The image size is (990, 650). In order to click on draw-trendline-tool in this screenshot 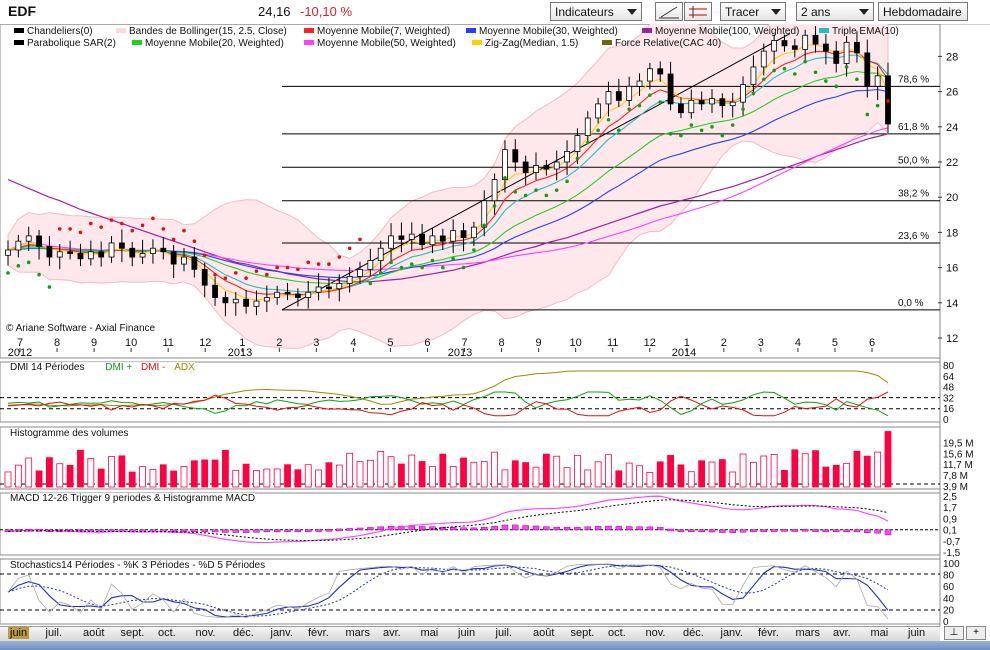, I will do `click(669, 11)`.